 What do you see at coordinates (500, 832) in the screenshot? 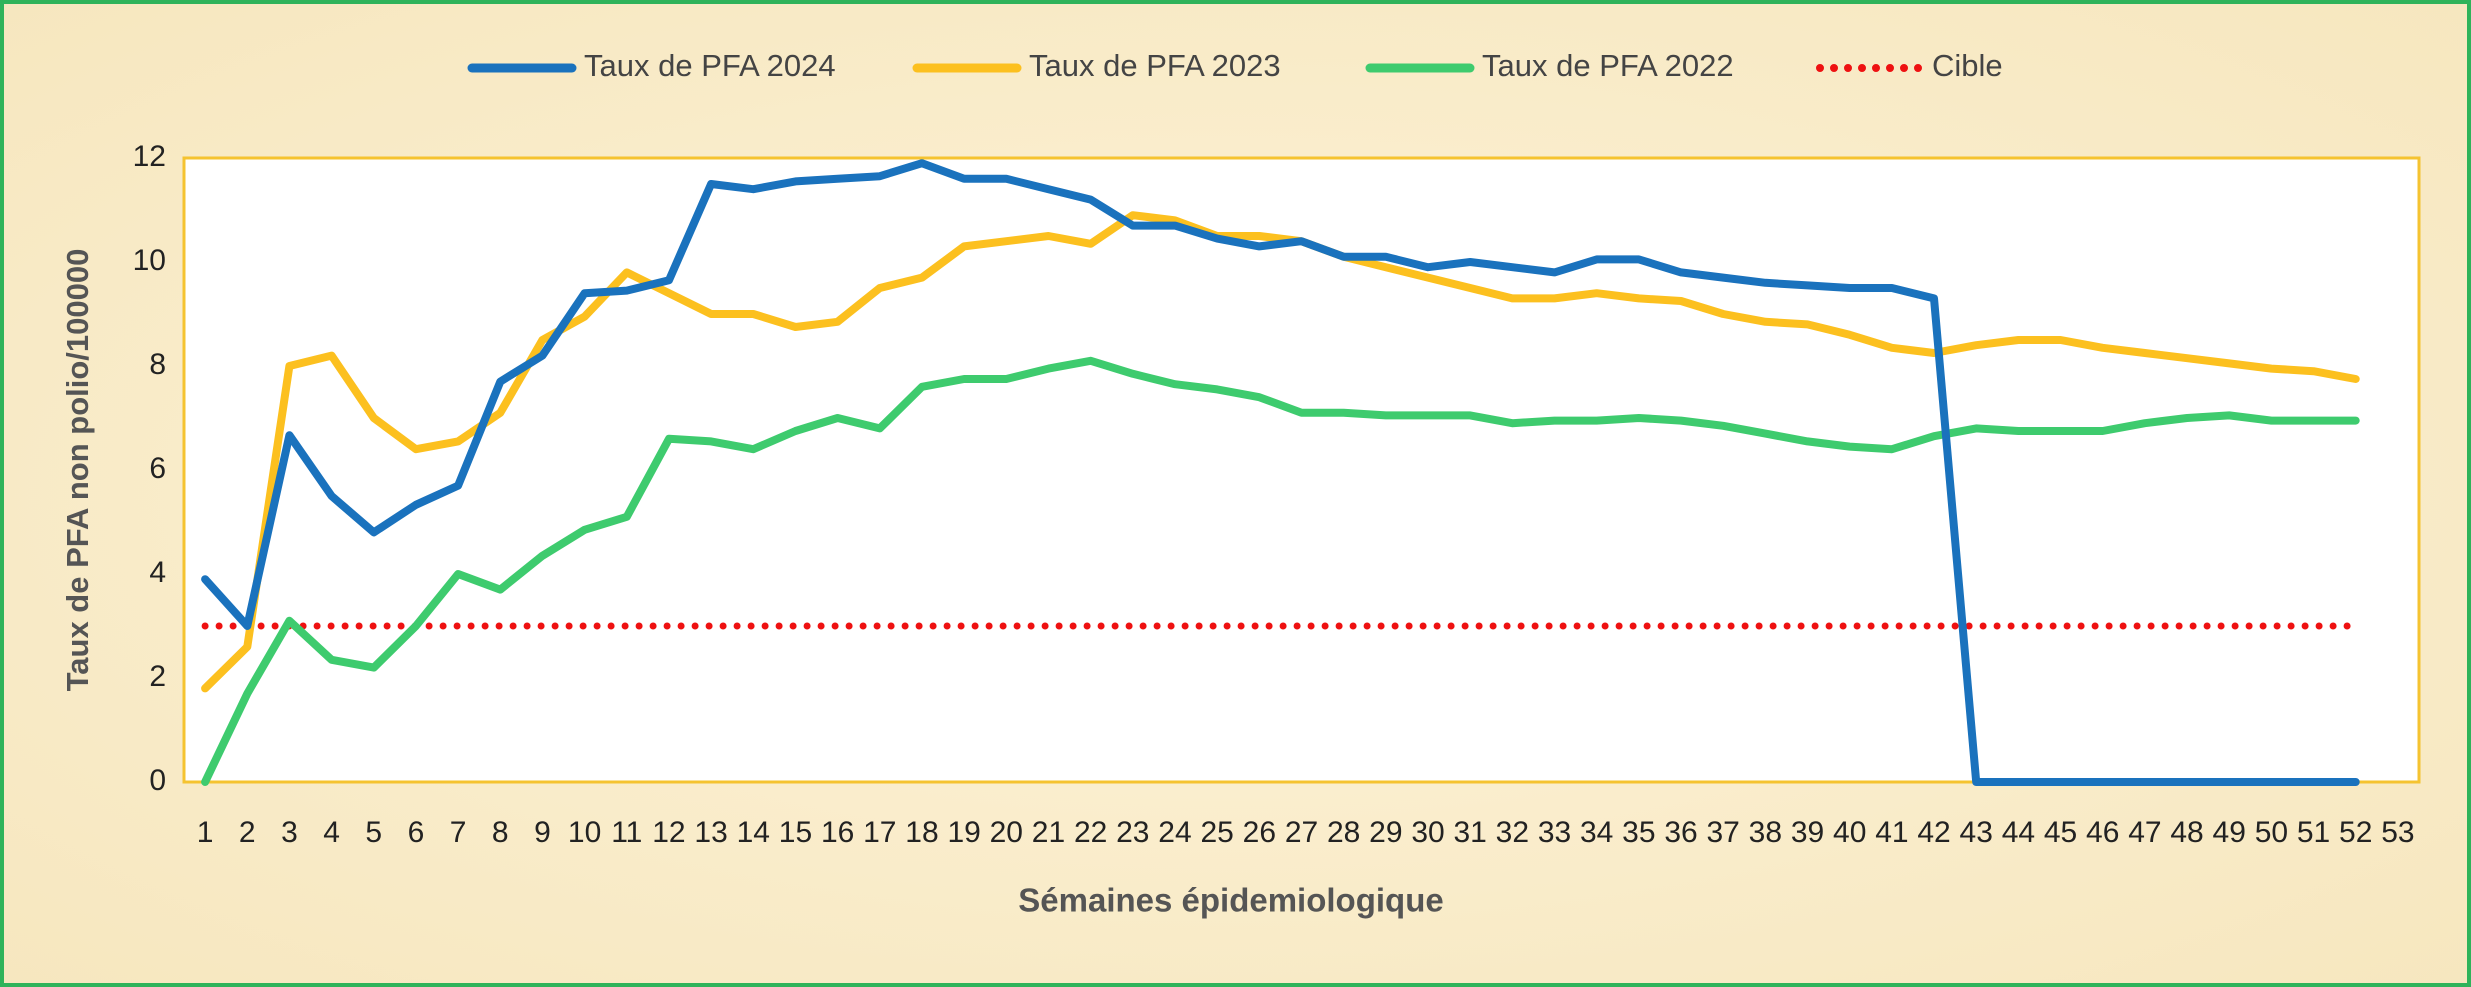
I see `x-tick-label: 8` at bounding box center [500, 832].